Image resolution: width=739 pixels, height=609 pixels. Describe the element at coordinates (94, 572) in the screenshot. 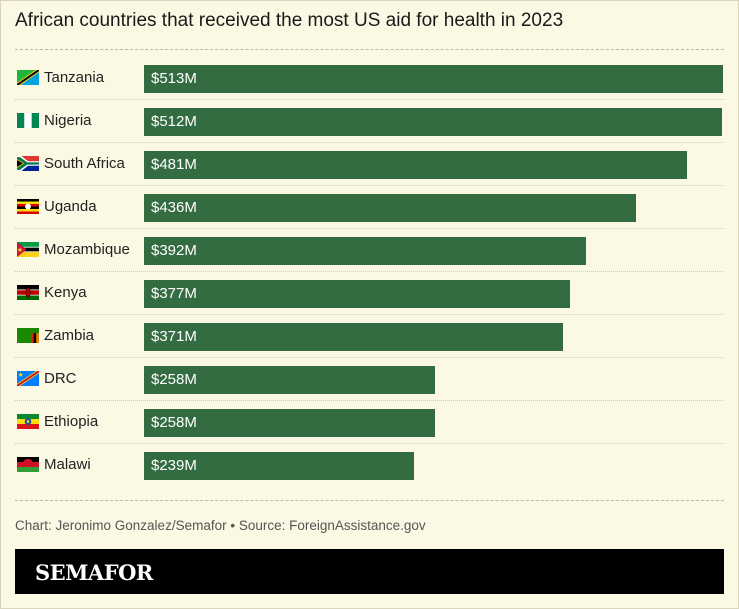

I see `semafor-logo: SEMAFOR` at that location.